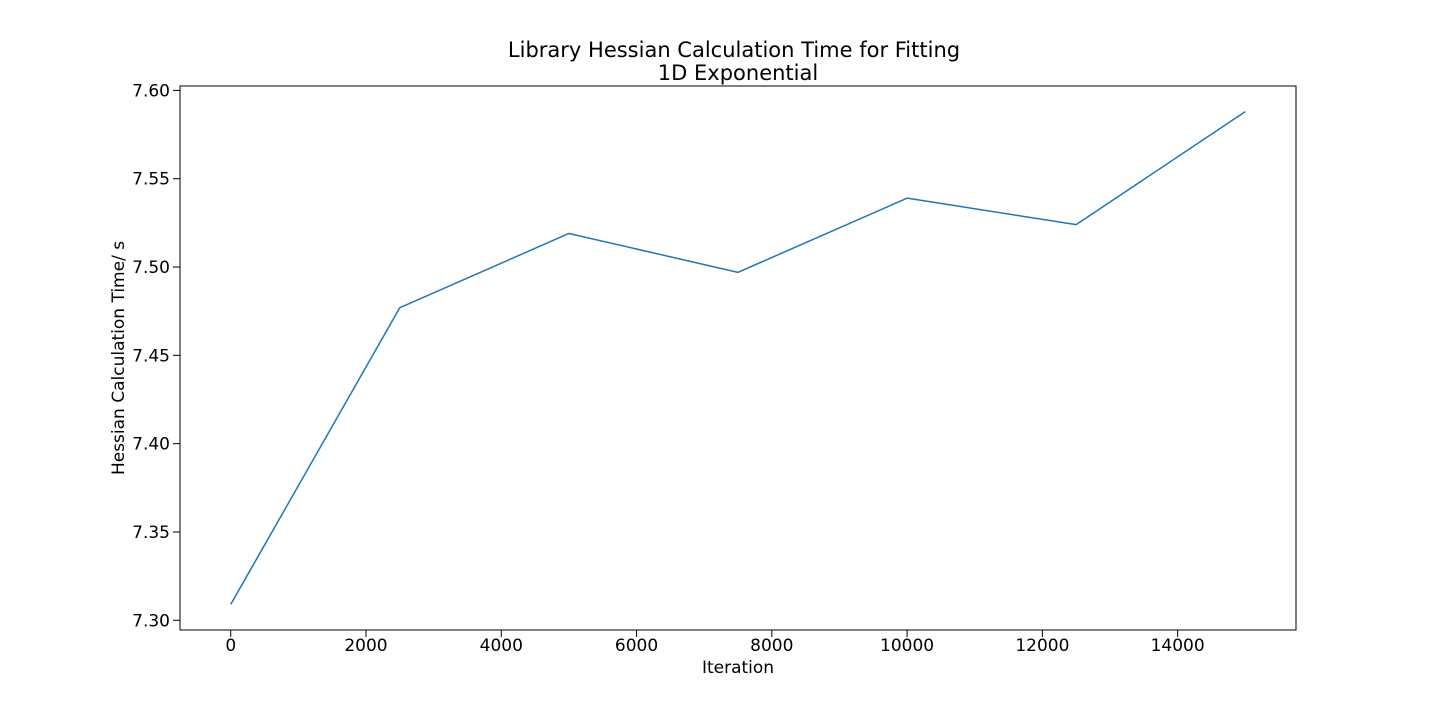 The width and height of the screenshot is (1440, 720). What do you see at coordinates (1042, 646) in the screenshot?
I see `x-tick-label: 12000` at bounding box center [1042, 646].